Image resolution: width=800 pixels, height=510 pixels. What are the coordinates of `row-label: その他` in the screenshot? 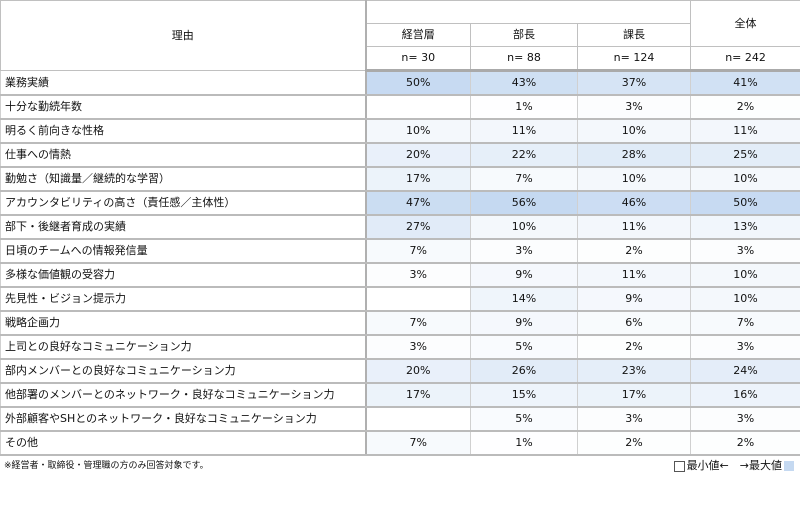 It's located at (183, 443).